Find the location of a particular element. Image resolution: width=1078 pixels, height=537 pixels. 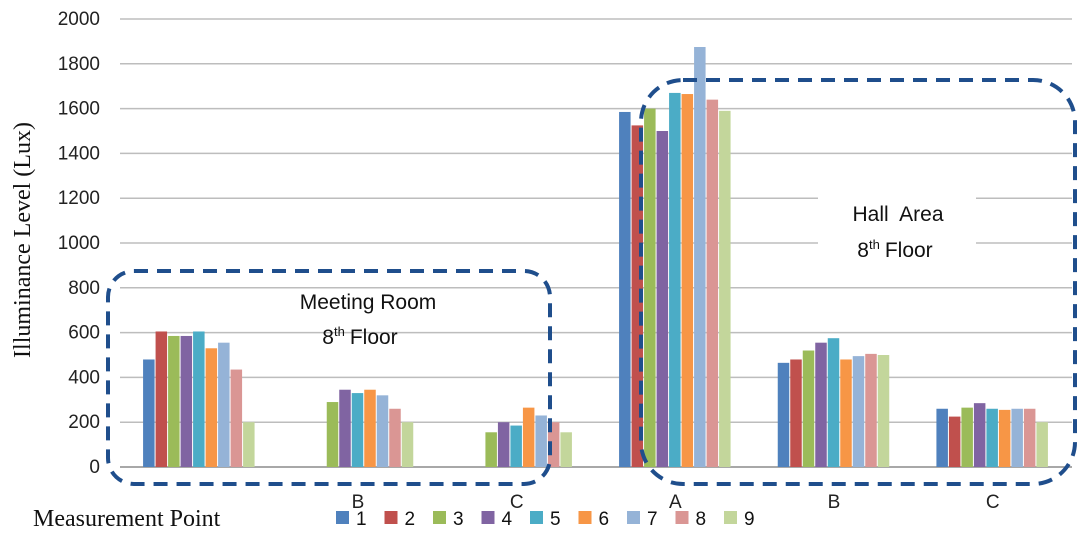

meeting-room-title: Meeting Room is located at coordinates (368, 302).